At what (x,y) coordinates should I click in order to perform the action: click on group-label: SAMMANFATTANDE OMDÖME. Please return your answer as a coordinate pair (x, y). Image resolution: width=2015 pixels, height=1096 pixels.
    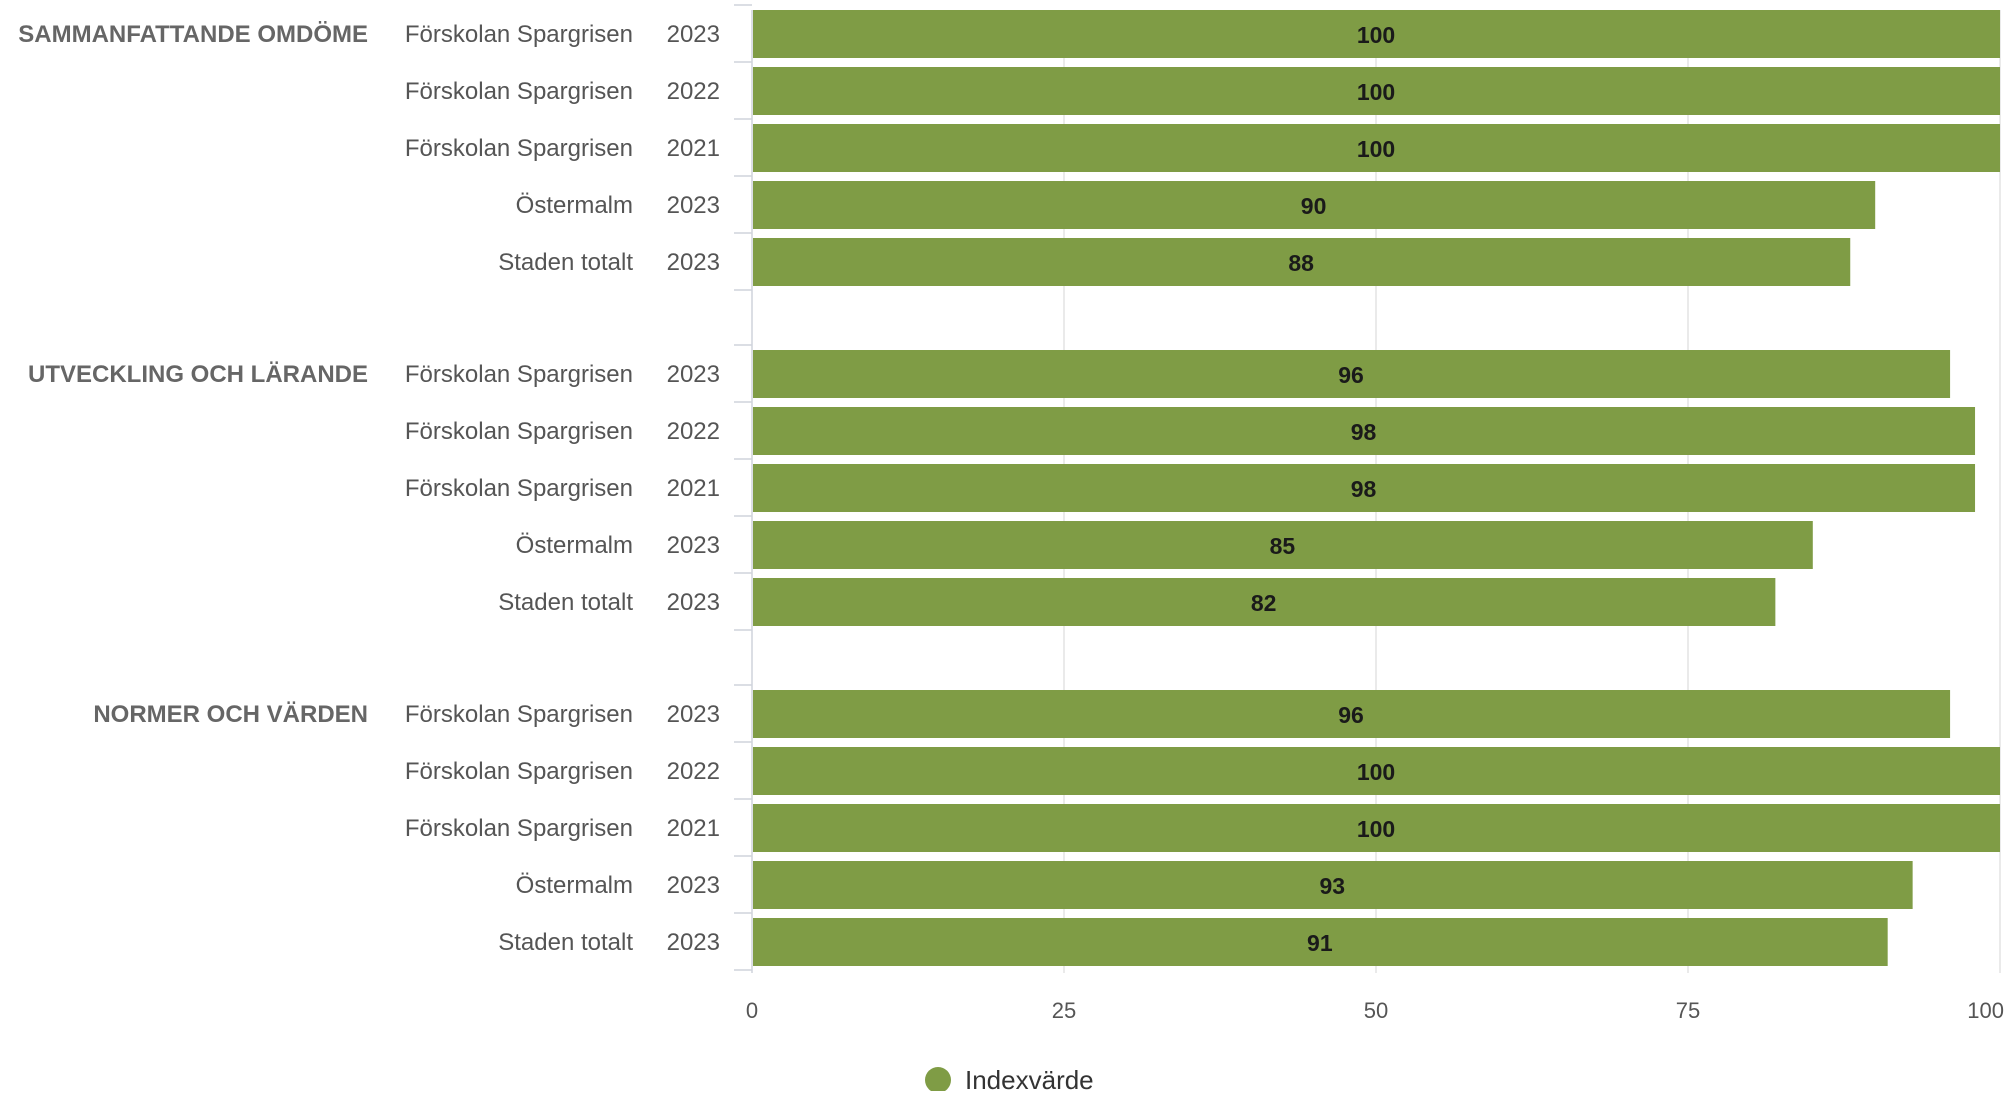
    Looking at the image, I should click on (193, 34).